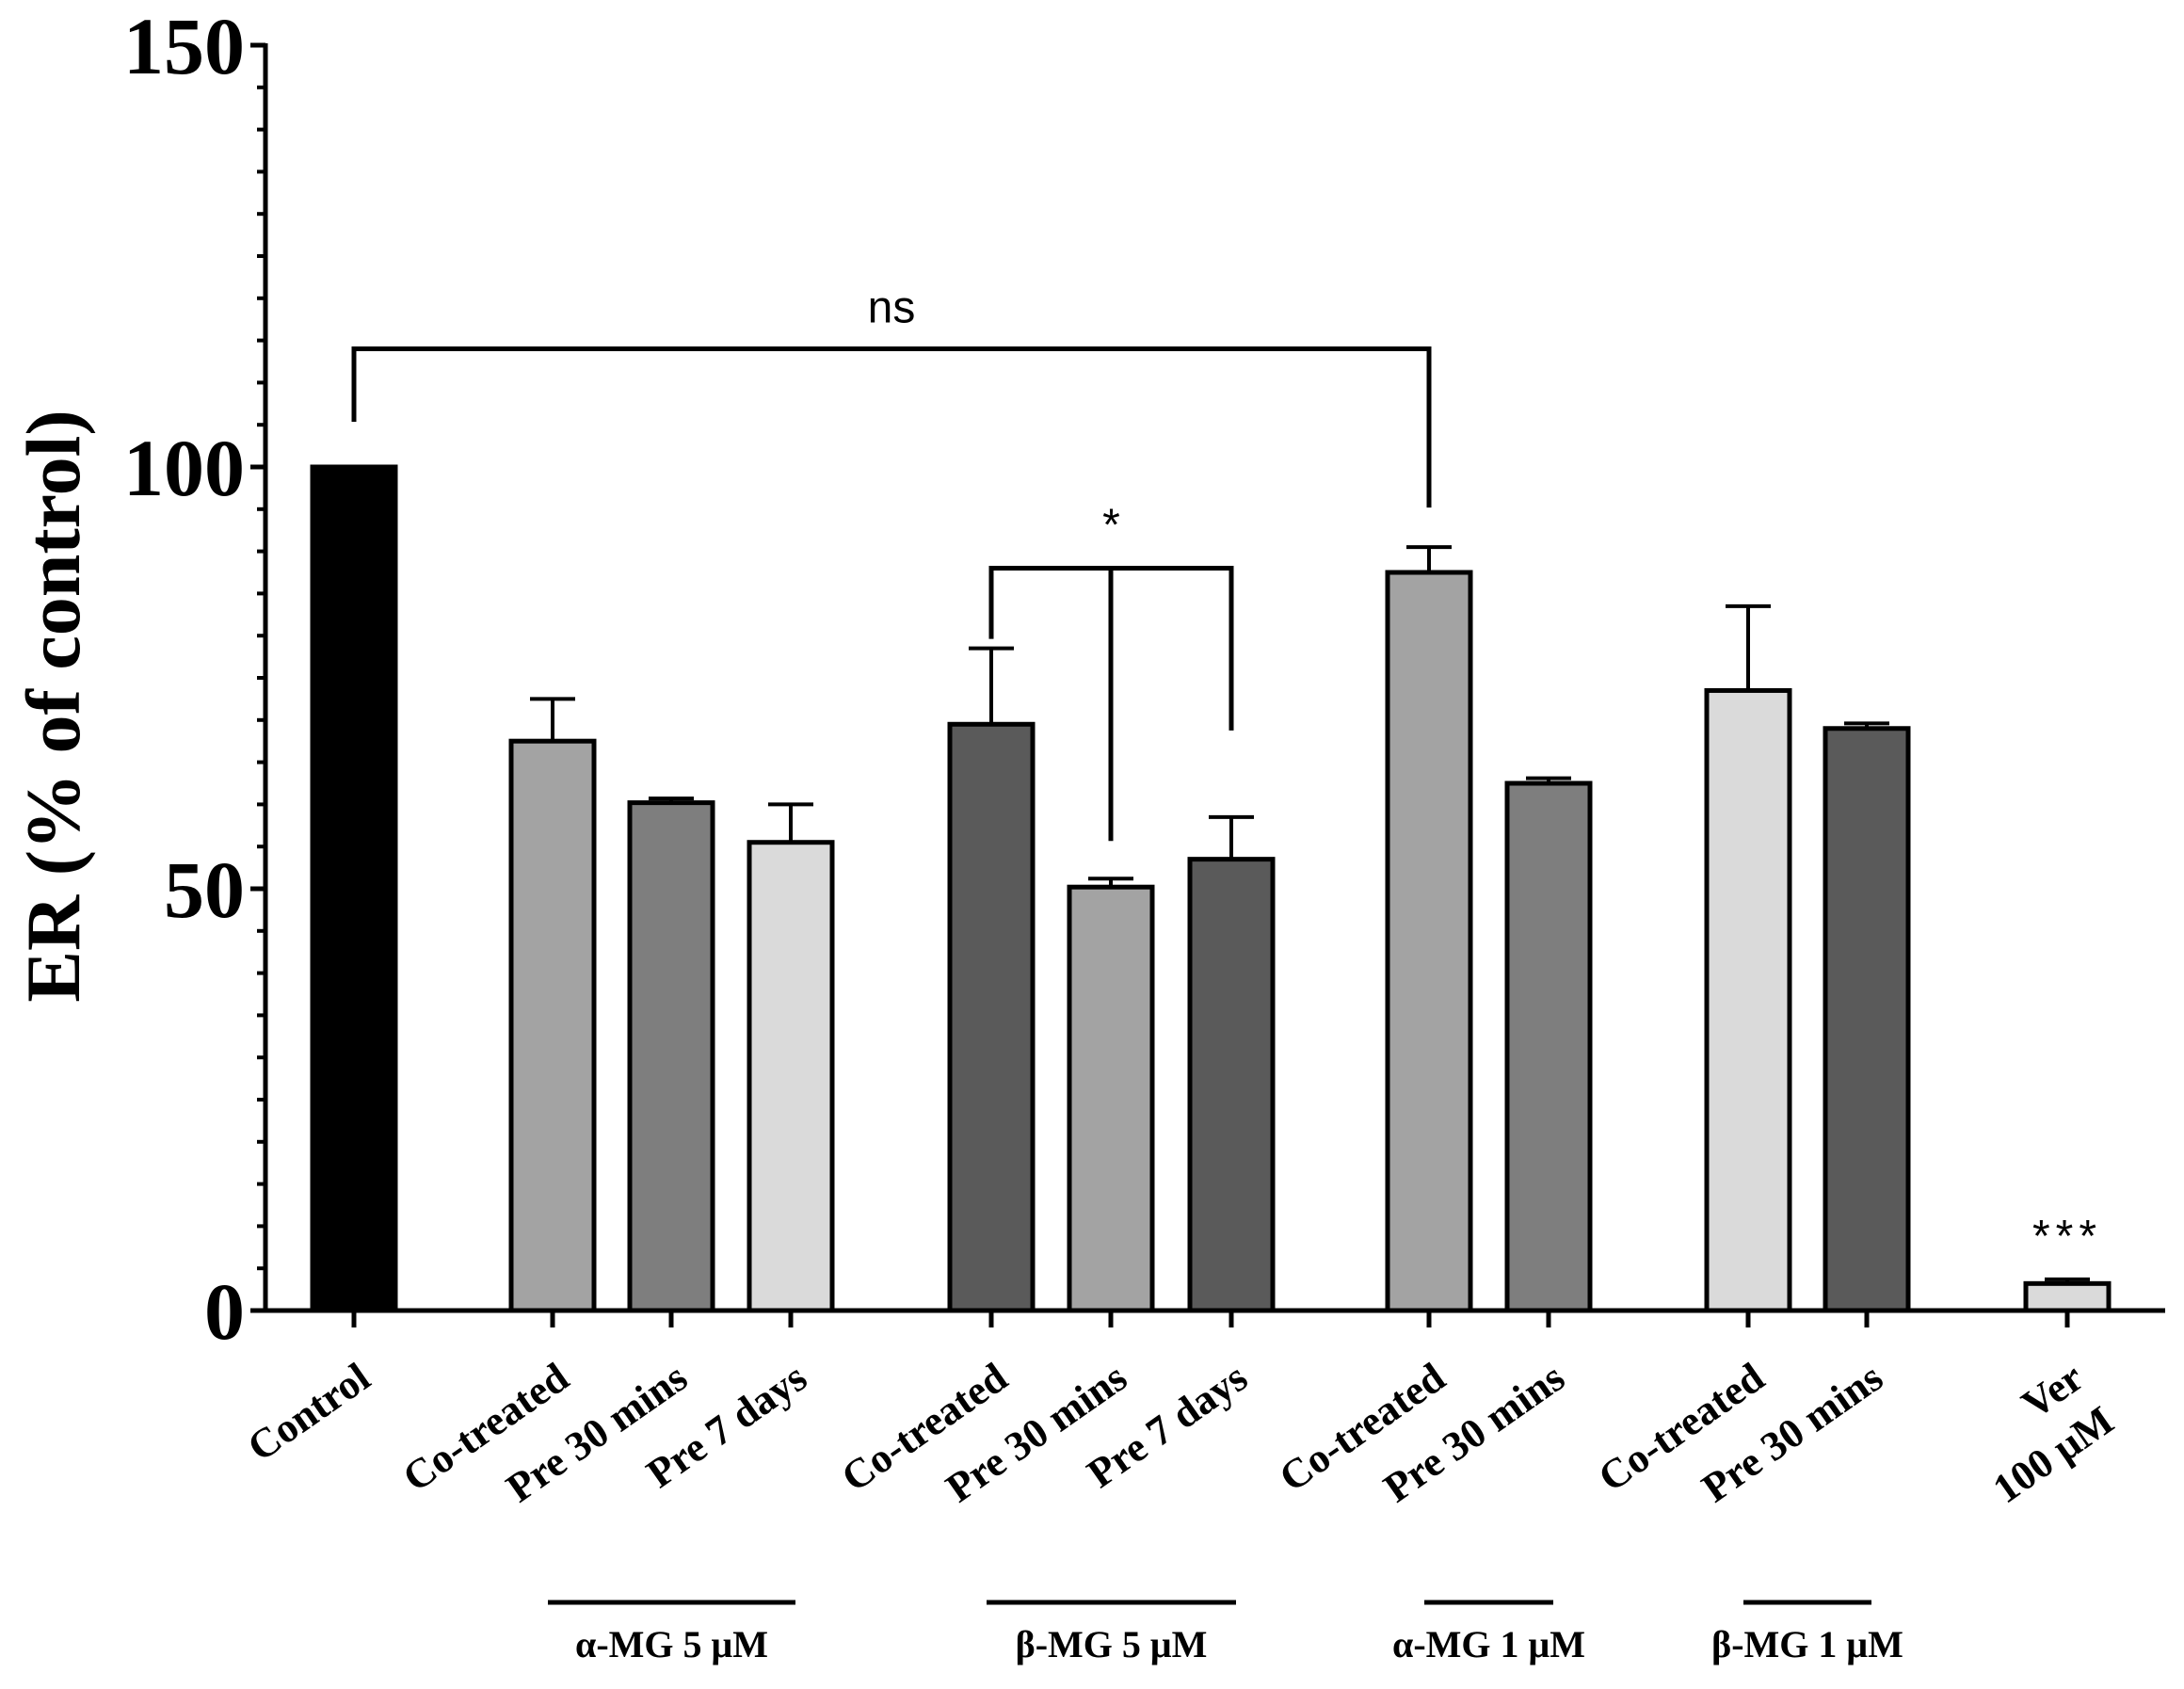  Describe the element at coordinates (2038, 1433) in the screenshot. I see `category-label: Ver100 μM` at that location.